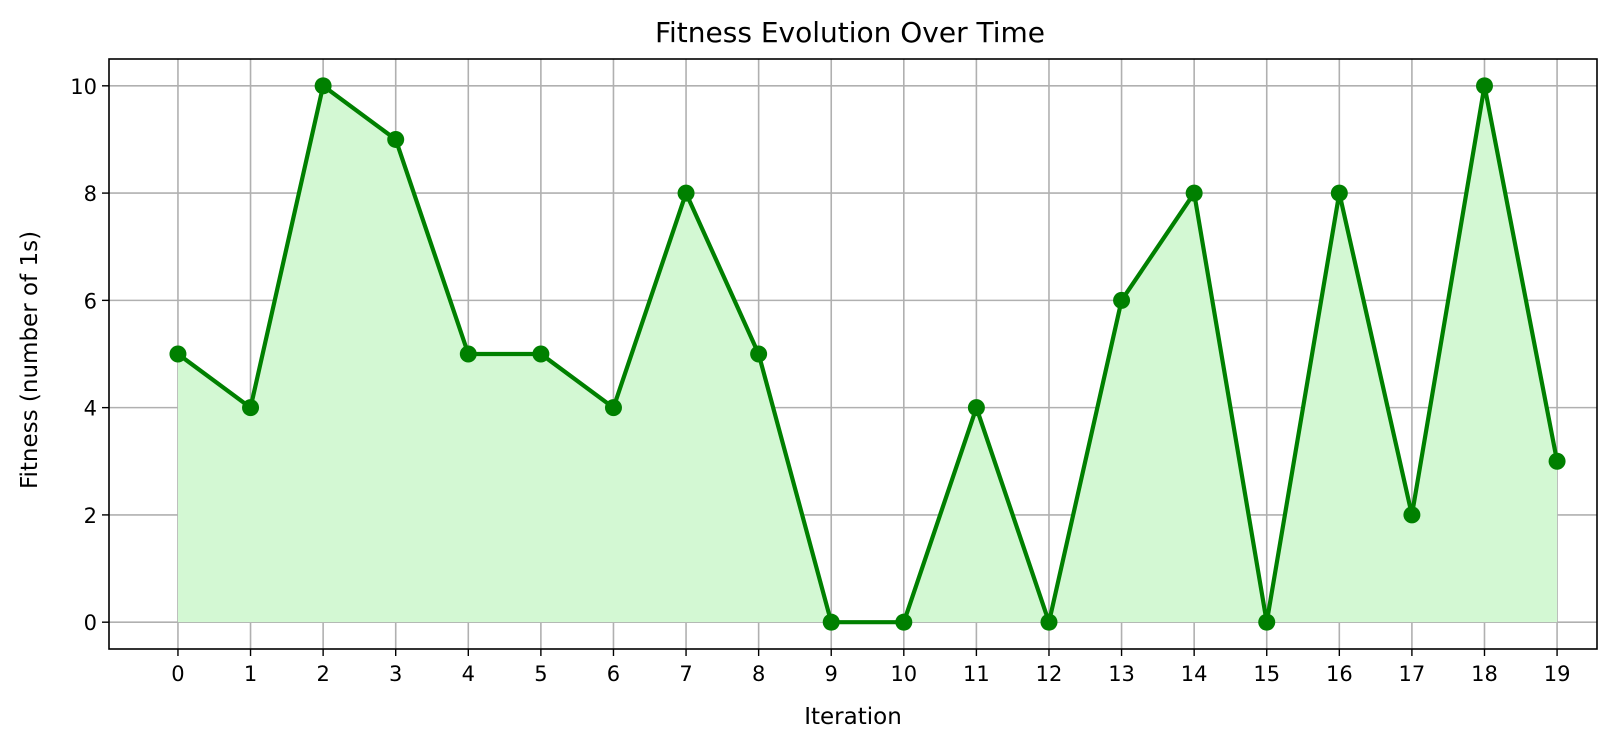  I want to click on x-axis-ticks: 0 1 2 3 4 5 6 7 8 9 10 11 12 13 14 15 16 17 18 19, so click(870, 667).